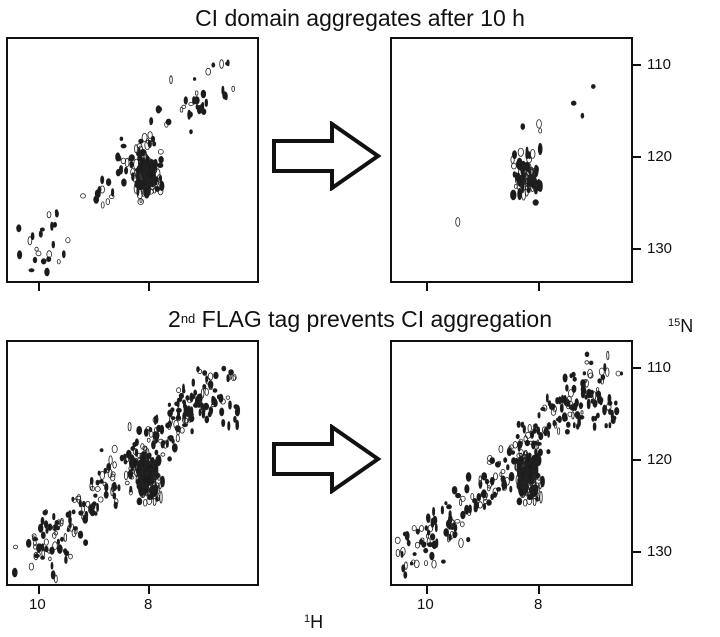 The image size is (720, 637). I want to click on spectrum-panel-top-right, so click(511, 160).